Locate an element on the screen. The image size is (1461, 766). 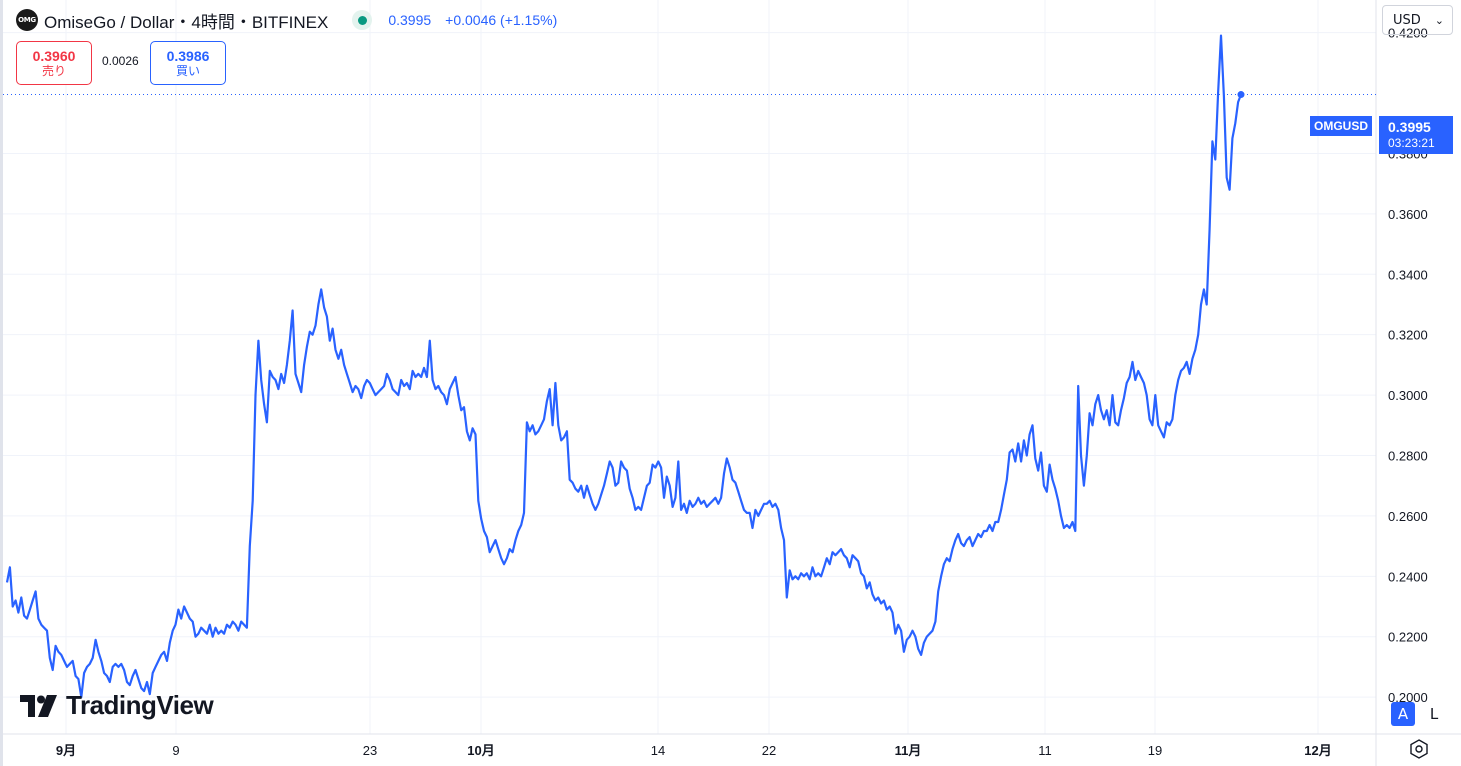
sell-button: 0.3960 売り is located at coordinates (54, 63).